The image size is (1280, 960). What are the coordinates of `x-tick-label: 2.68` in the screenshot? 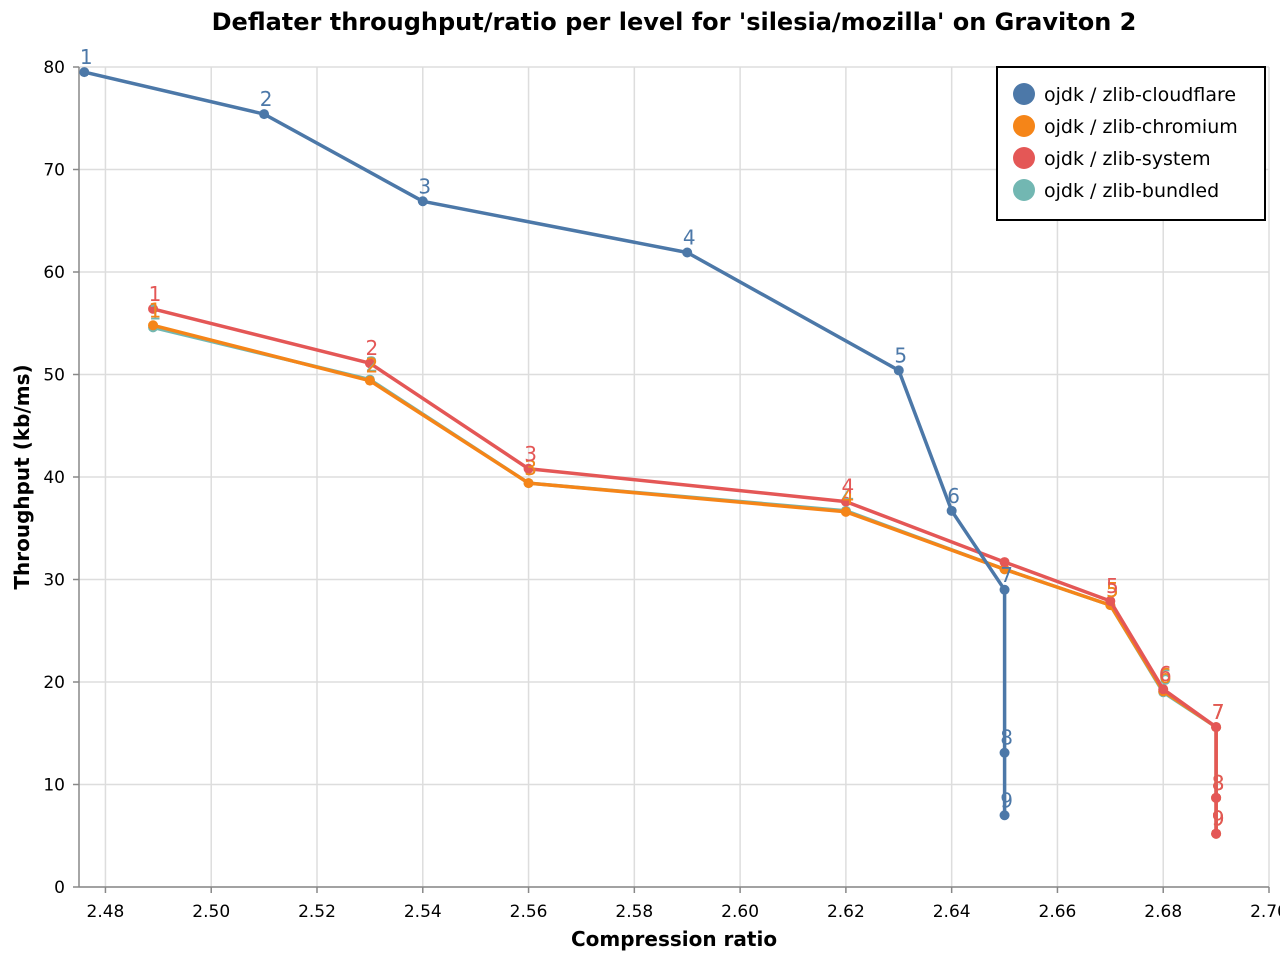 It's located at (1163, 912).